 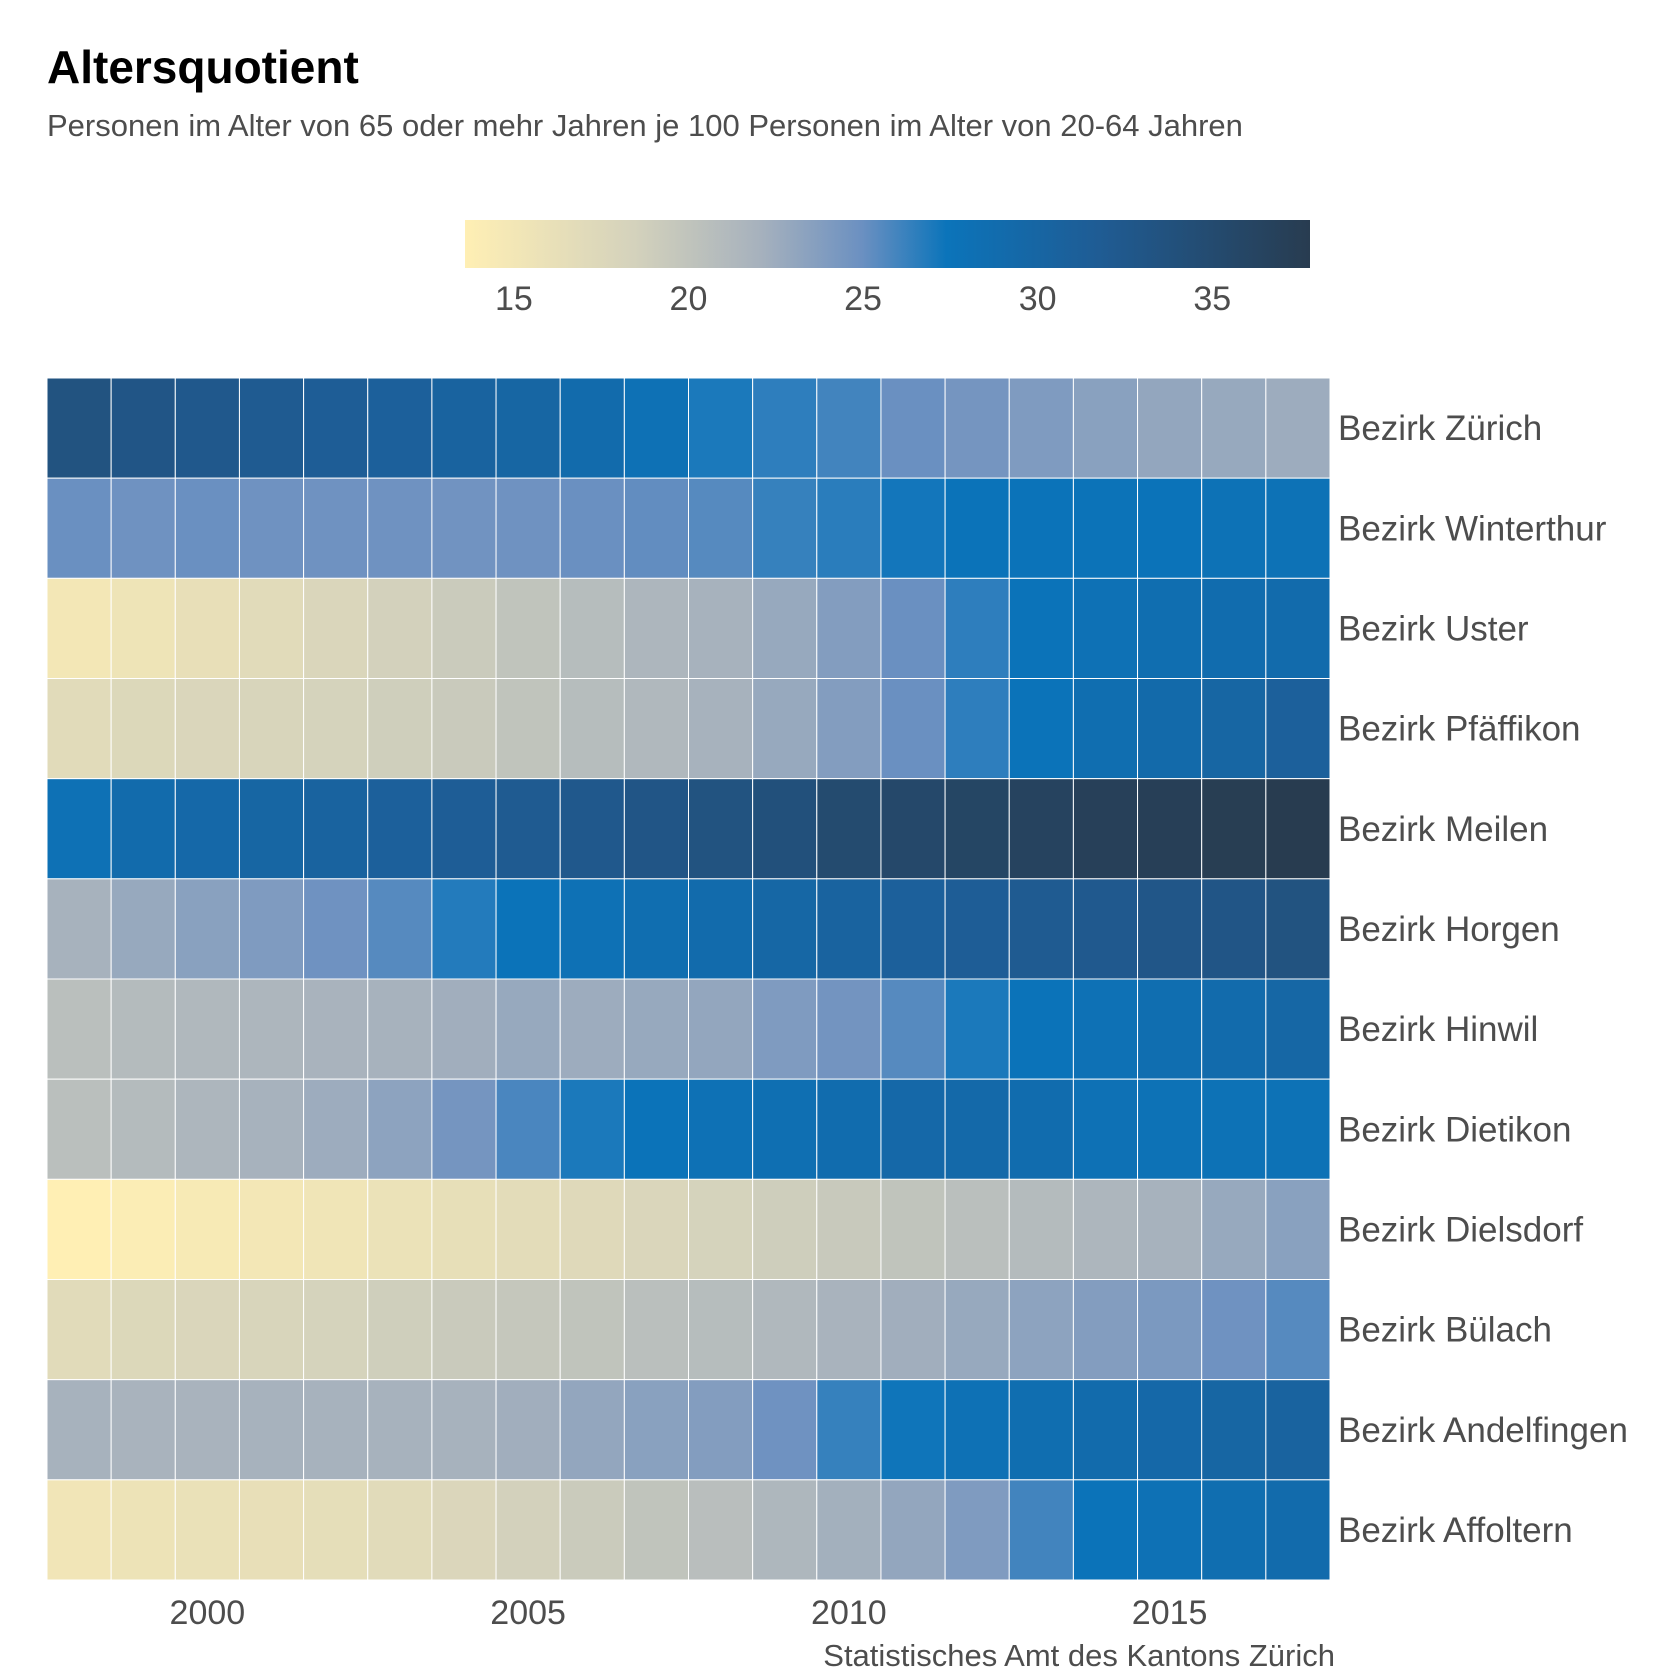 What do you see at coordinates (1079, 1655) in the screenshot?
I see `source-caption: Statistisches Amt des Kantons Zürich` at bounding box center [1079, 1655].